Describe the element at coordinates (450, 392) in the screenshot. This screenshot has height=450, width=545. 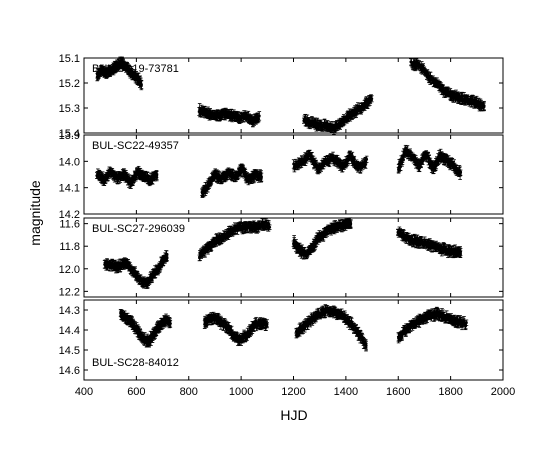
I see `x-tick-label: 1800` at that location.